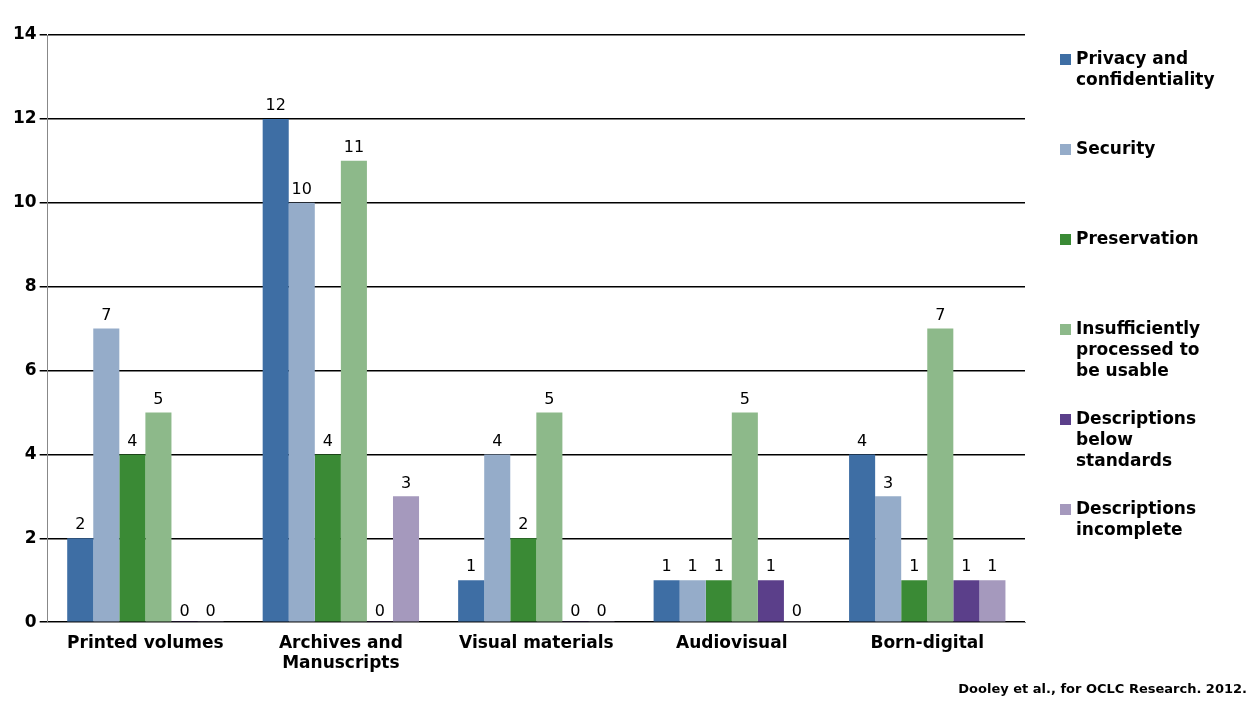 The width and height of the screenshot is (1255, 702). Describe the element at coordinates (1102, 688) in the screenshot. I see `text: Dooley et al., for OCLC Research. 2012.` at that location.